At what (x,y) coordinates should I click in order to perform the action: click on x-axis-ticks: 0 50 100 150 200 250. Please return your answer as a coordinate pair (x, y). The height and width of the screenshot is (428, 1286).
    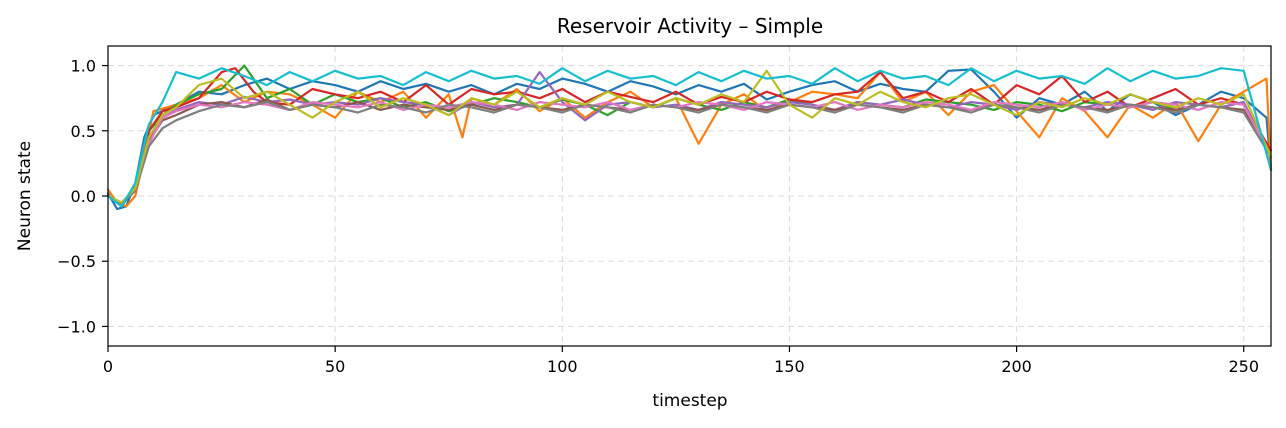
    Looking at the image, I should click on (681, 361).